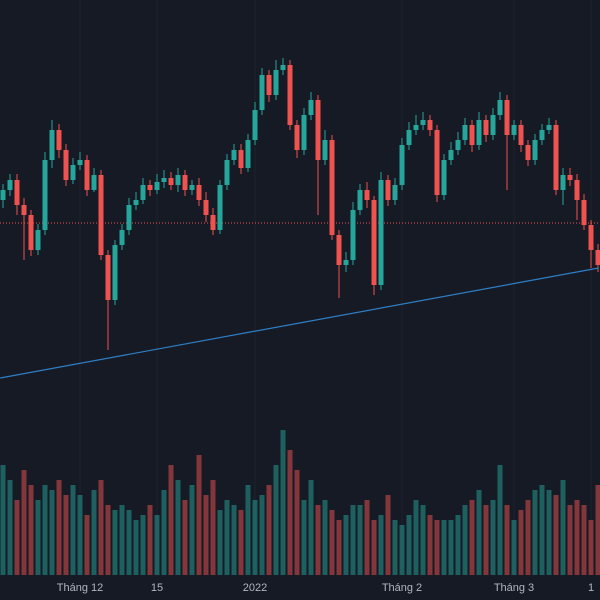 The height and width of the screenshot is (600, 600). I want to click on x-tick-label: 1, so click(591, 588).